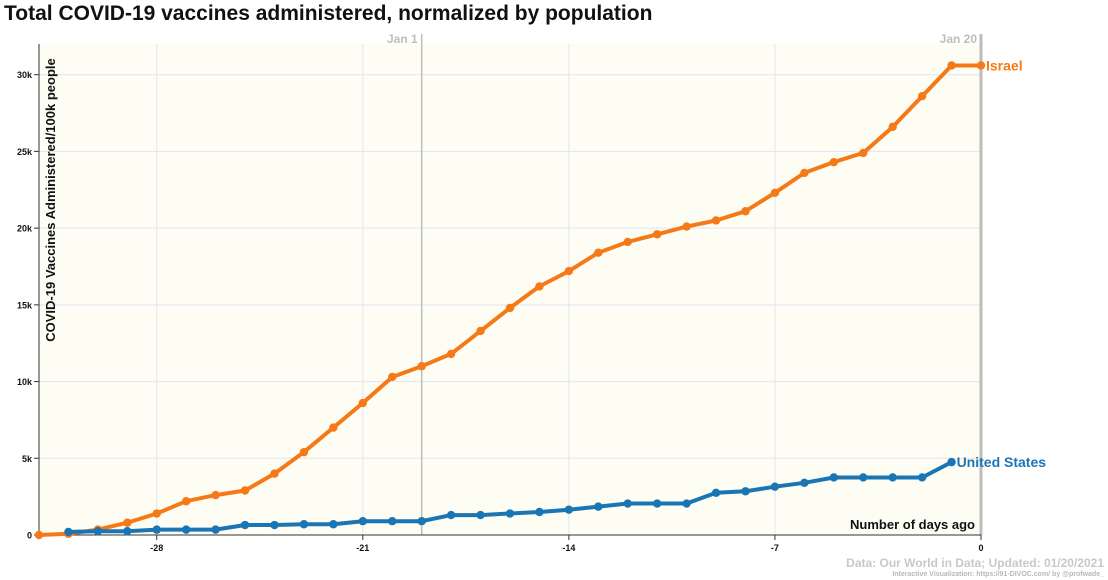 The width and height of the screenshot is (1108, 580). I want to click on series-label: United States, so click(1002, 462).